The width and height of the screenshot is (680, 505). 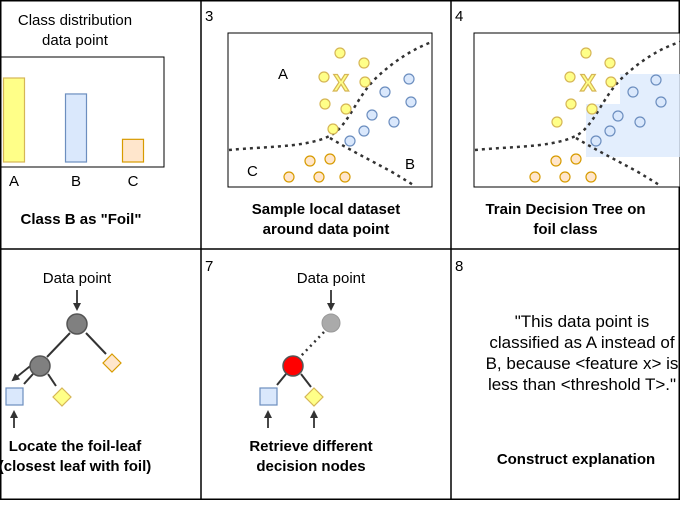 I want to click on p5-node-label: Data point, so click(x=77, y=278).